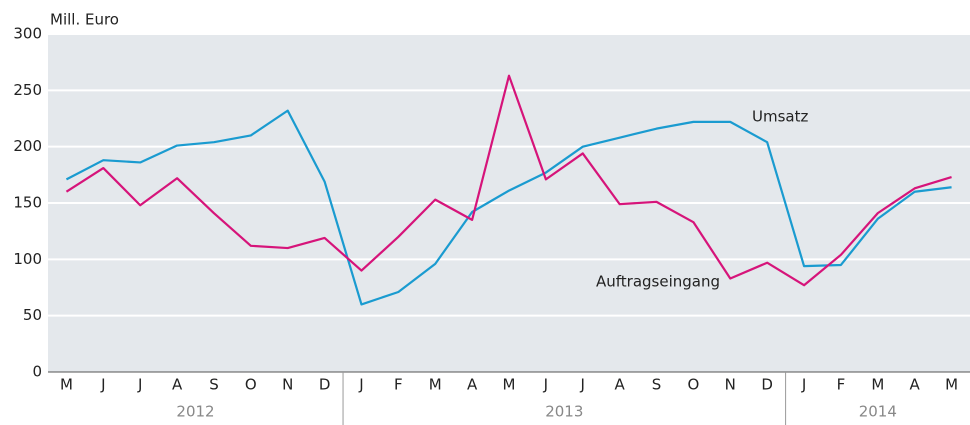  I want to click on y-tick-label: 300, so click(27, 34).